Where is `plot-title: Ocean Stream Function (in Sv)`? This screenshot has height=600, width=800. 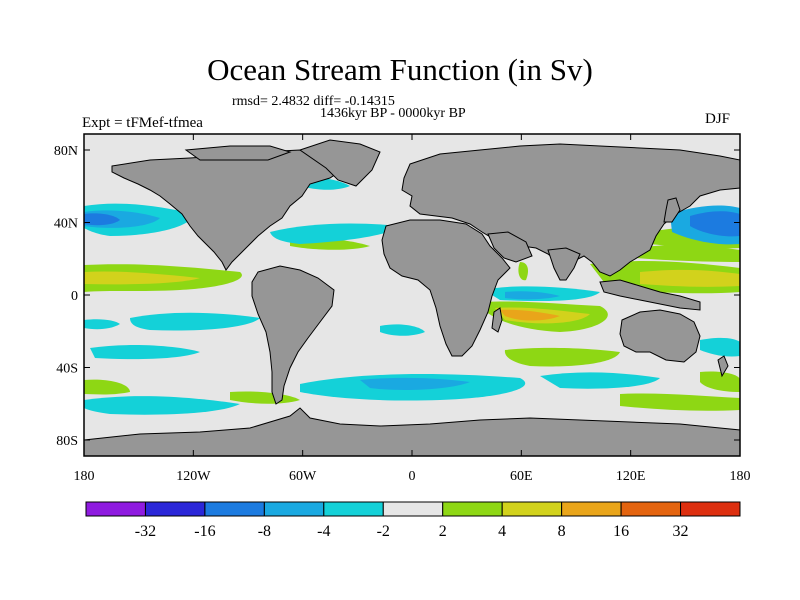 plot-title: Ocean Stream Function (in Sv) is located at coordinates (400, 69).